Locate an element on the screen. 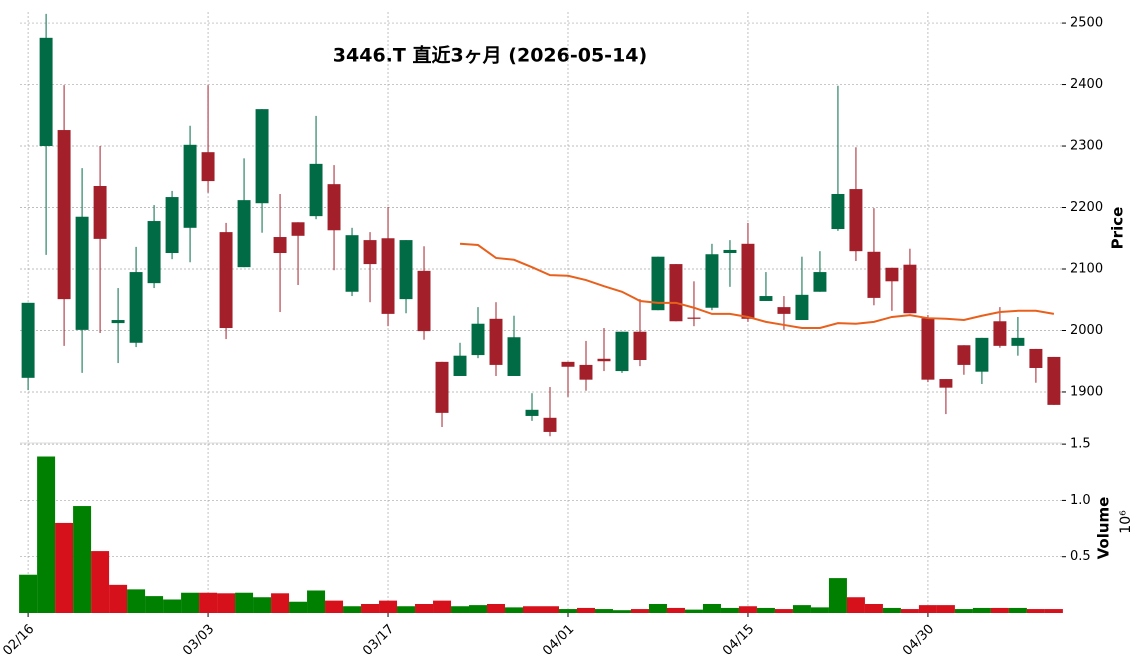  y-tick-label: 2400 is located at coordinates (1086, 84).